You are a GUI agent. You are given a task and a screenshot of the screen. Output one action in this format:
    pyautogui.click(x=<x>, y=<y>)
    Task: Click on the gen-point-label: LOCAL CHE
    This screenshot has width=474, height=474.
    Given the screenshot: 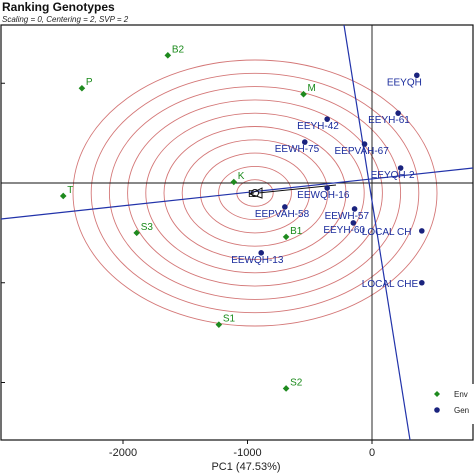 What is the action you would take?
    pyautogui.click(x=390, y=284)
    